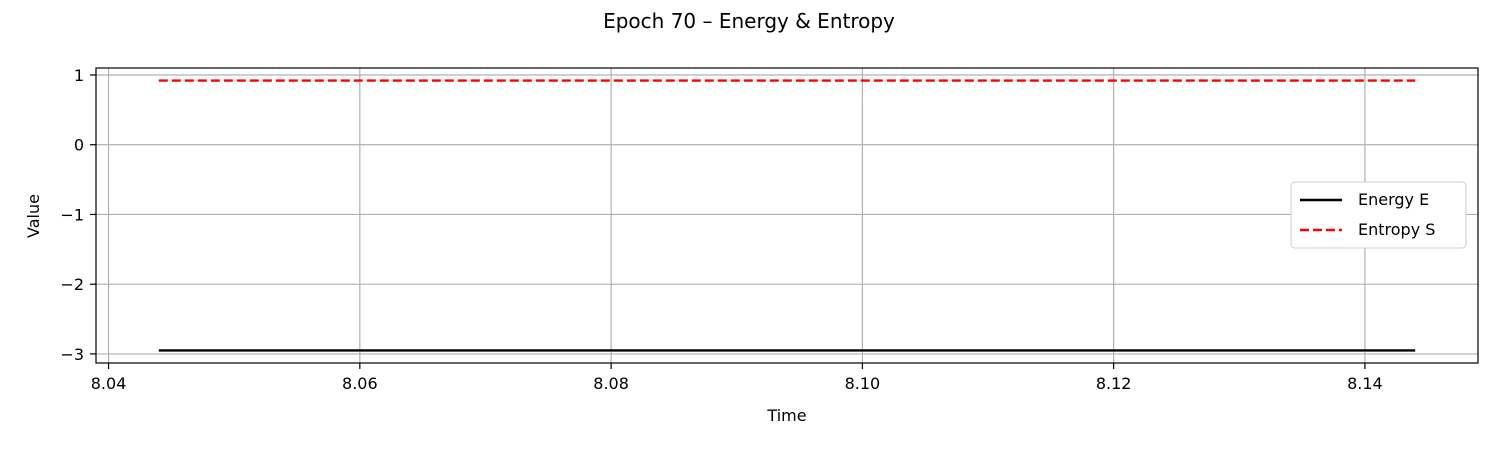  Describe the element at coordinates (360, 383) in the screenshot. I see `x-tick-label: 8.06` at that location.